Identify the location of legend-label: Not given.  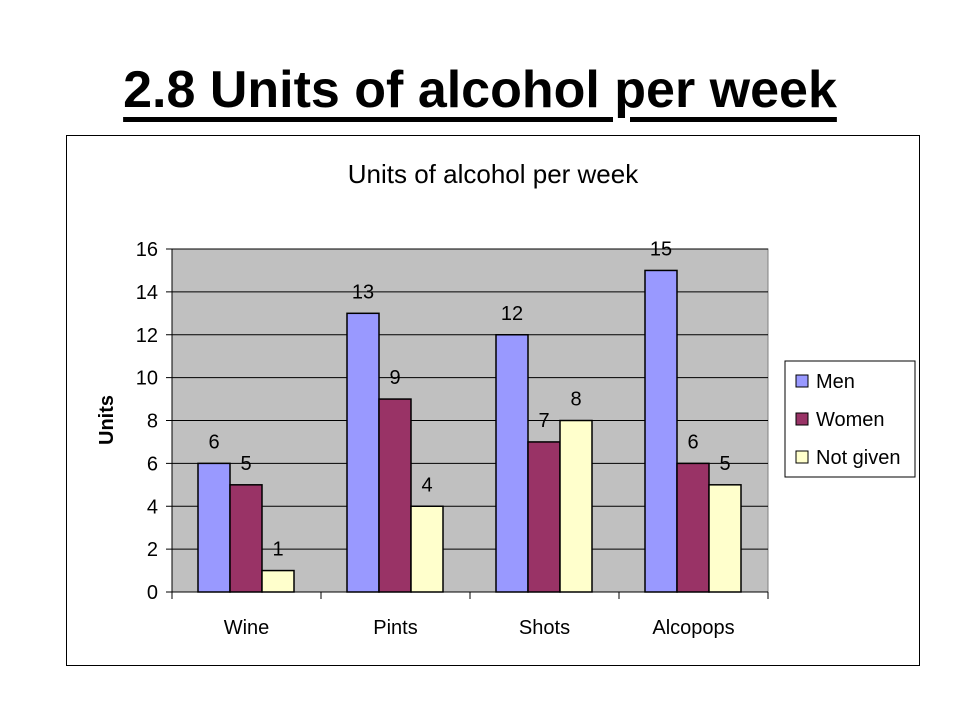
(858, 458).